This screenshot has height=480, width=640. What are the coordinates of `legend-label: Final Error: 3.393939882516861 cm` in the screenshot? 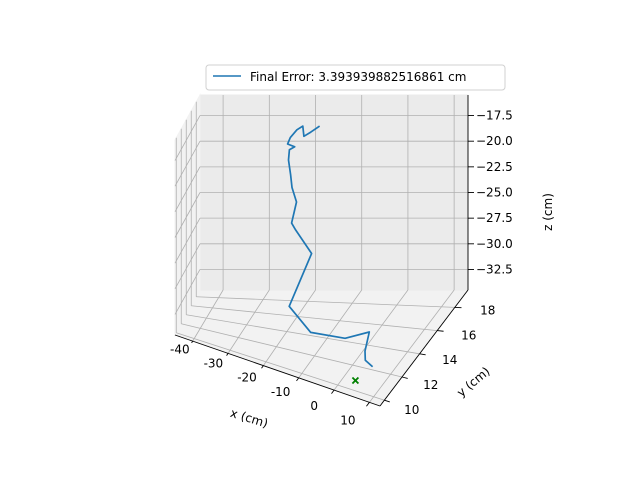 It's located at (358, 77).